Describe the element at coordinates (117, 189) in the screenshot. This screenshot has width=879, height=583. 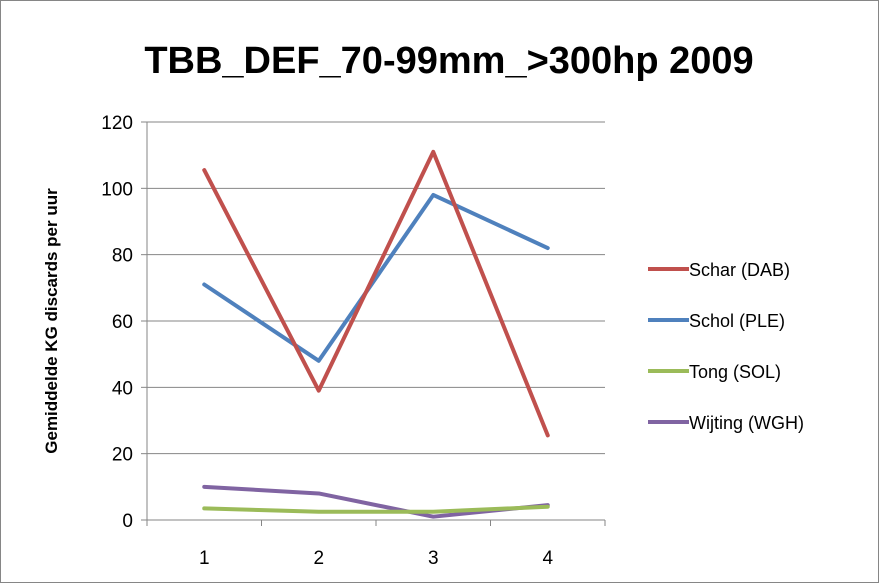
I see `y-tick-label: 100` at that location.